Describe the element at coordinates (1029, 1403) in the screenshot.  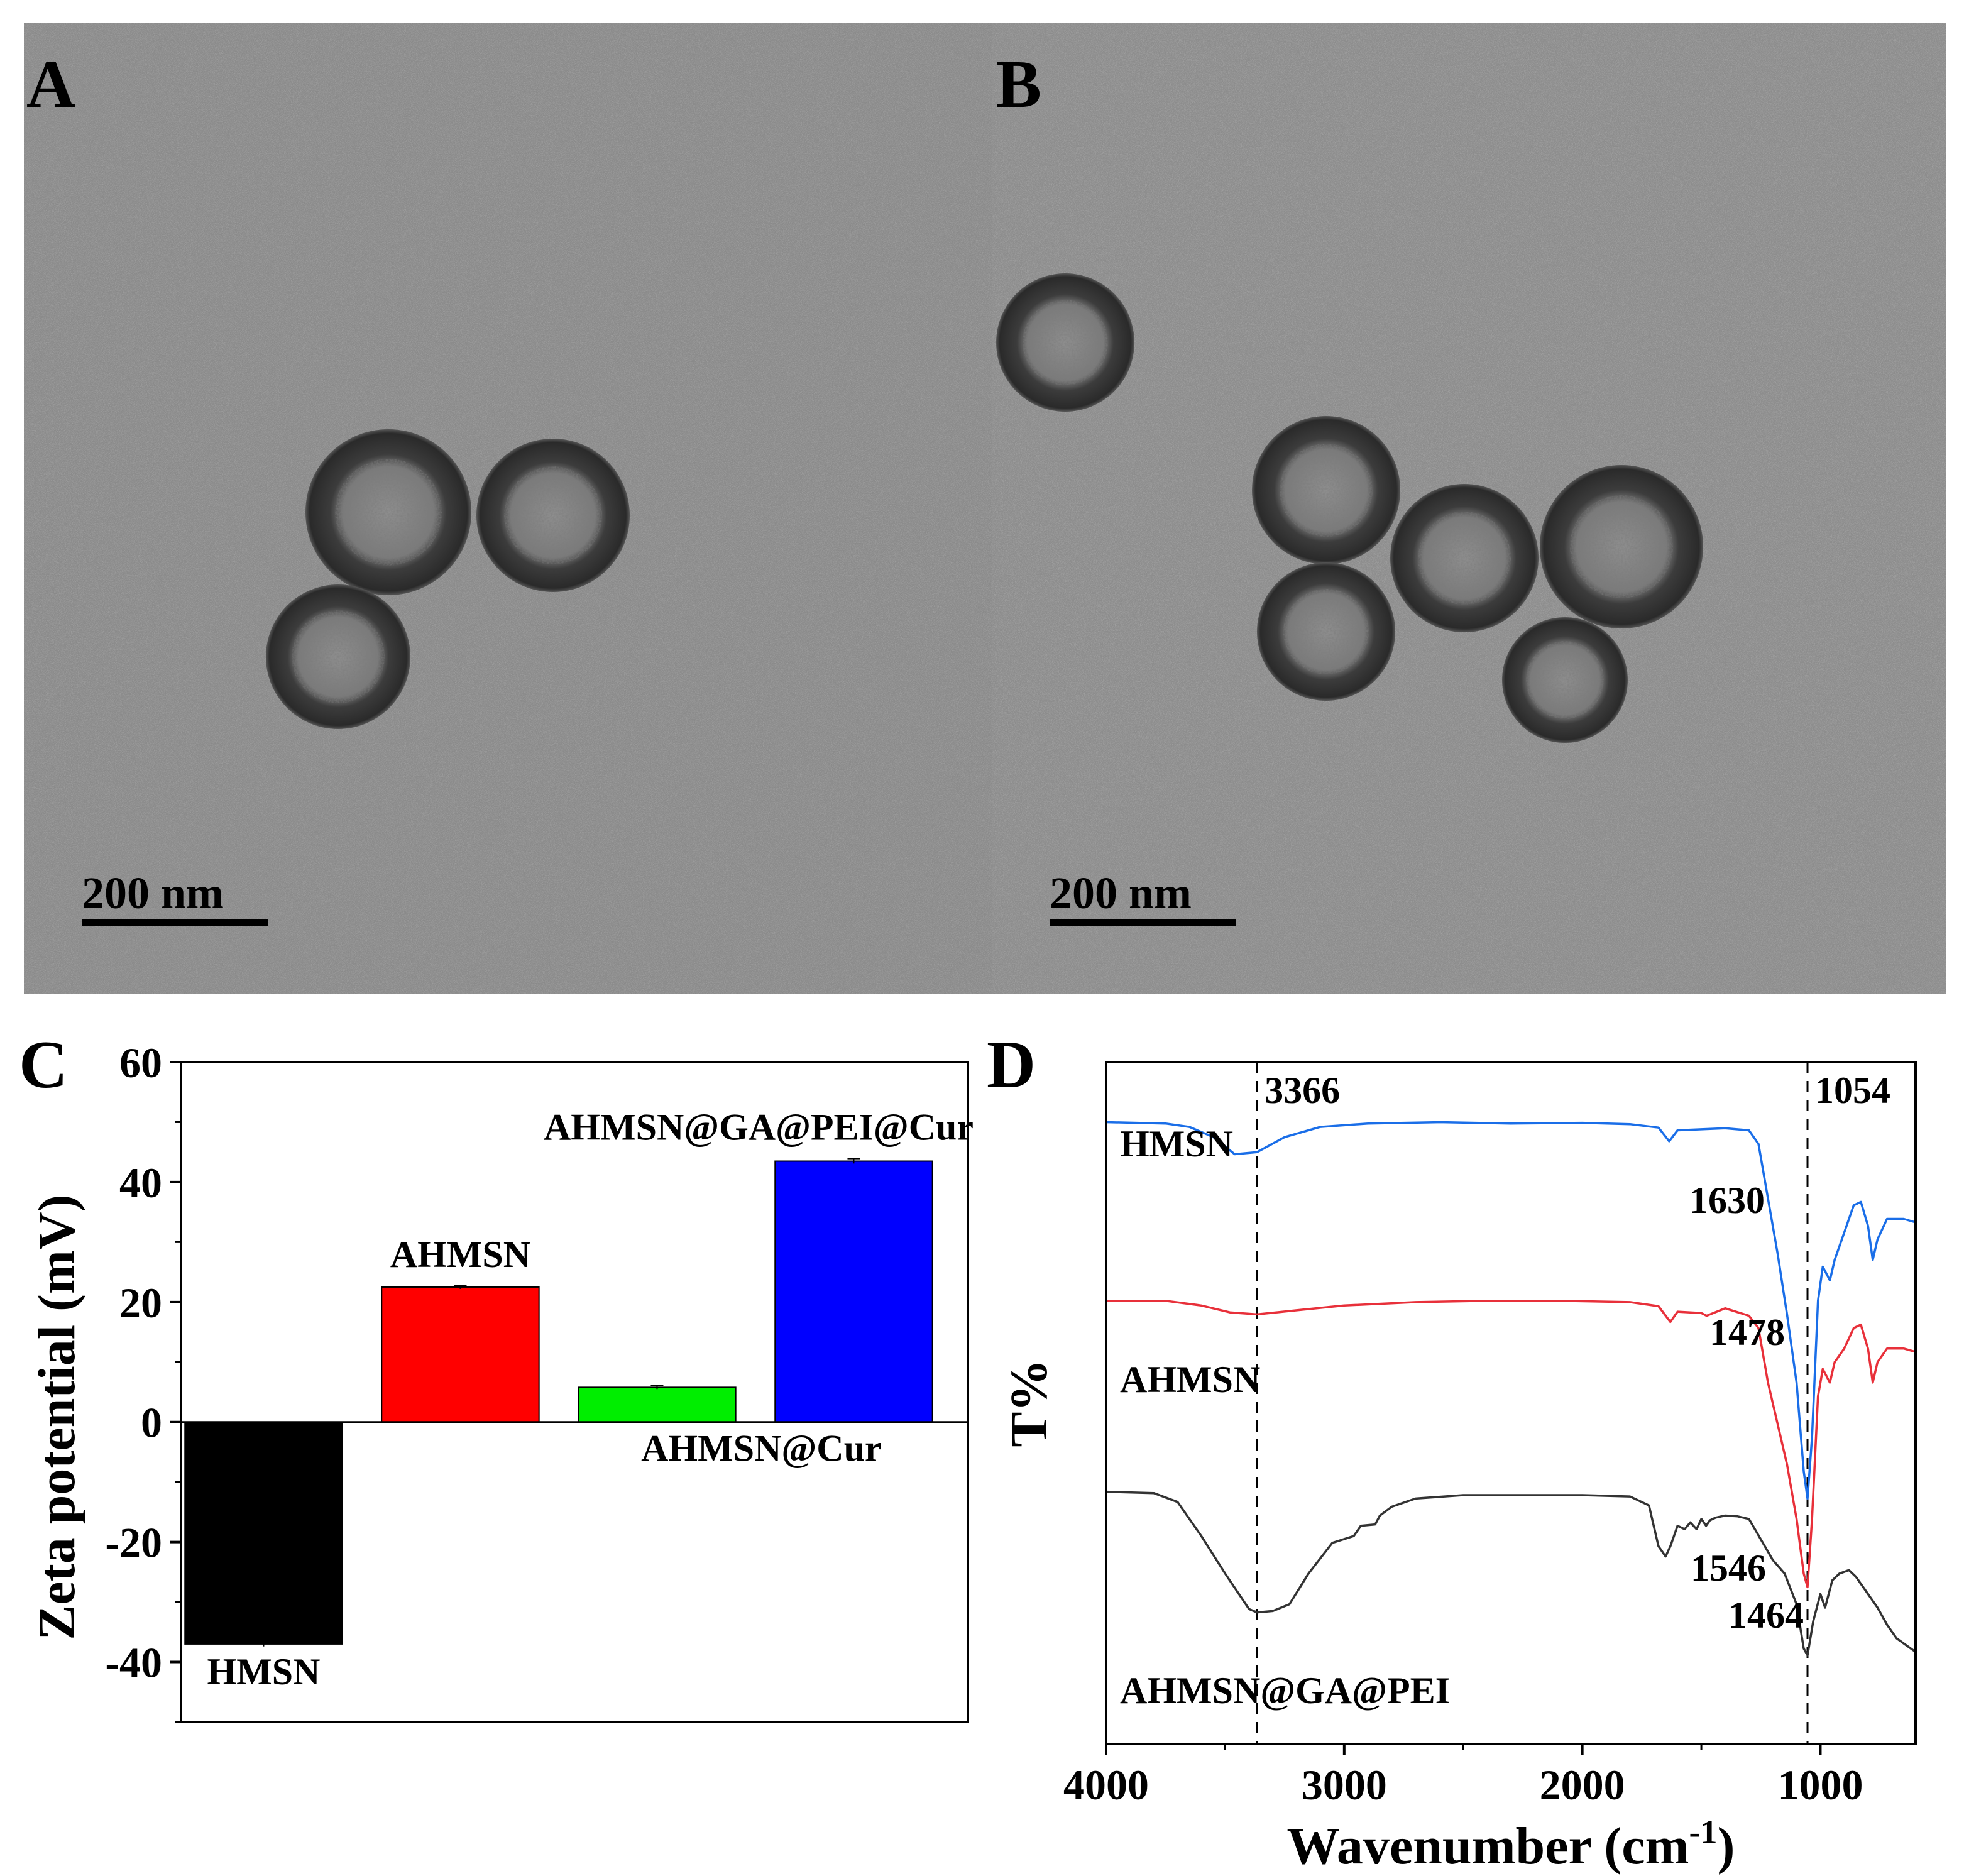
I see `y-axis-title: T%` at that location.